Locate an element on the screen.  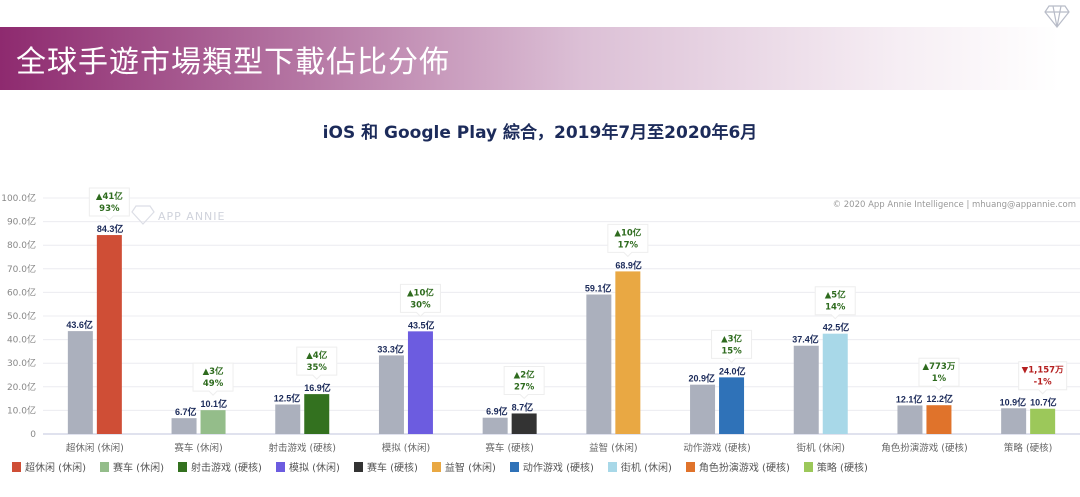
y-tick-label: 0 is located at coordinates (33, 435).